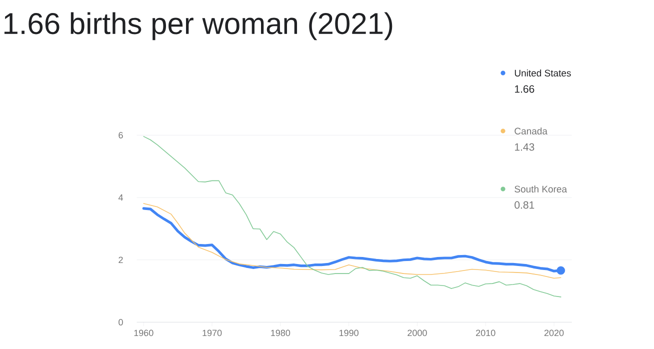 The image size is (654, 349). I want to click on x-tick-label: 2000, so click(417, 333).